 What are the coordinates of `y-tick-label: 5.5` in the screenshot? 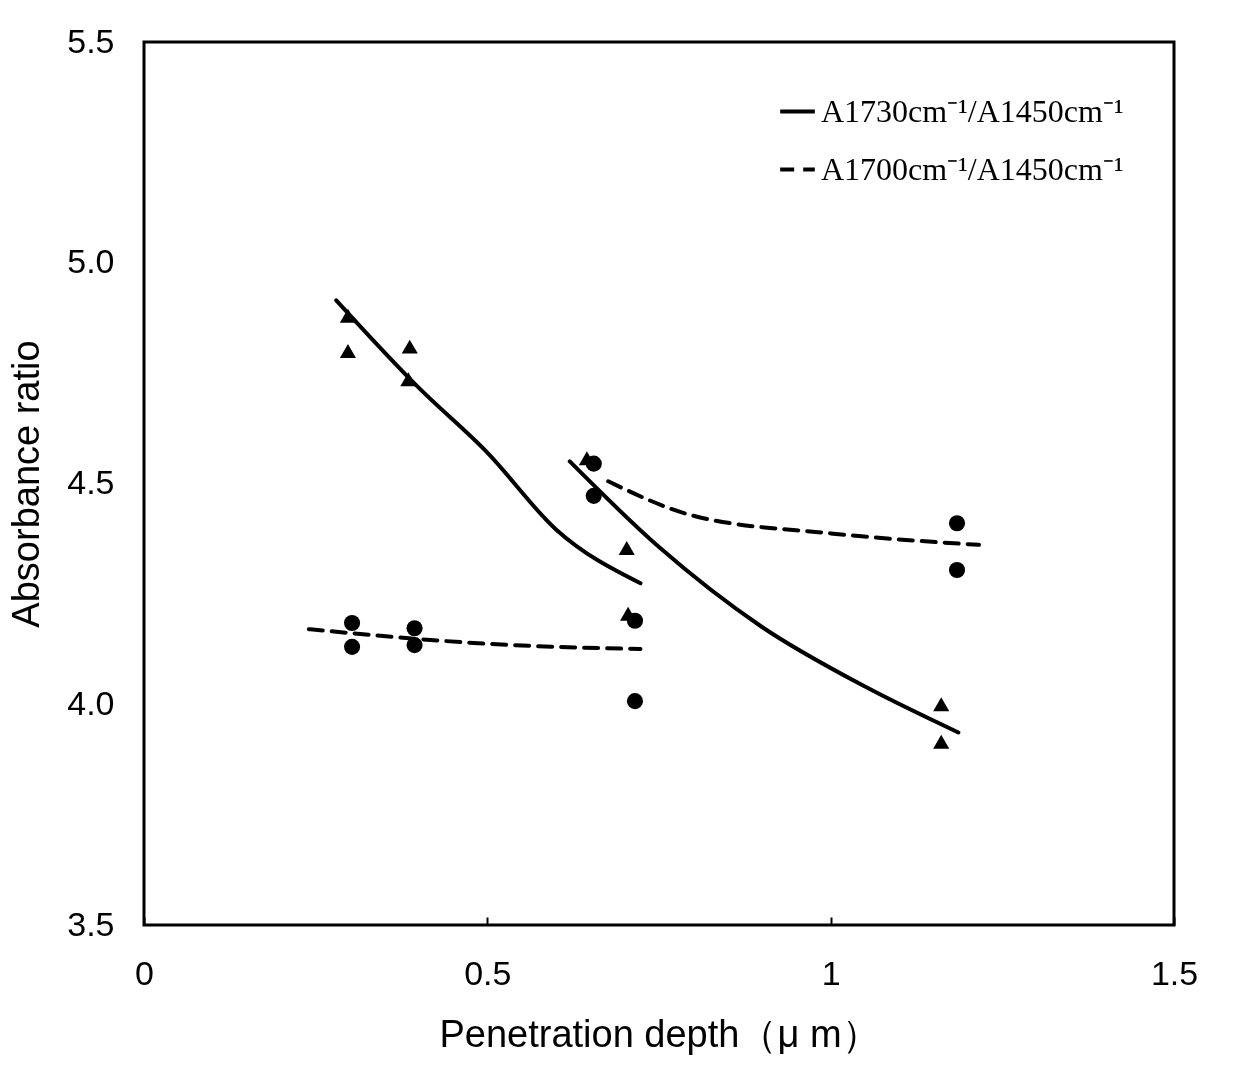 It's located at (91, 40).